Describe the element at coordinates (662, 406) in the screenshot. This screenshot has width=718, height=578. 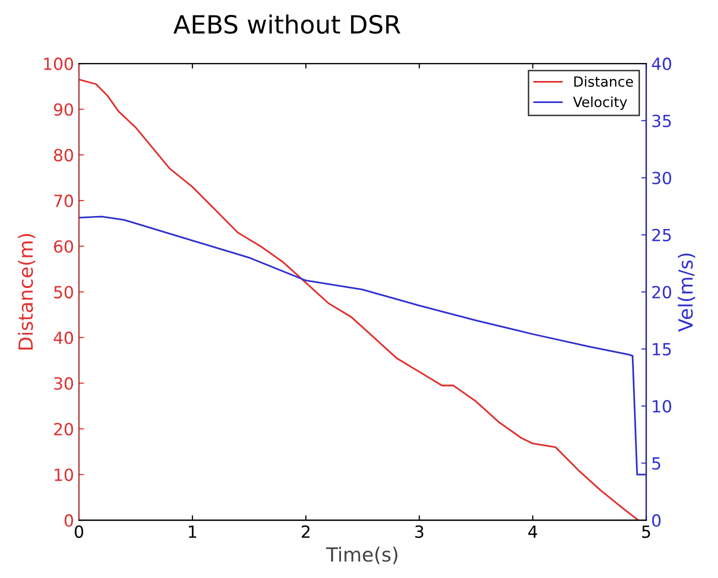
I see `y2-tick-label: 10` at that location.